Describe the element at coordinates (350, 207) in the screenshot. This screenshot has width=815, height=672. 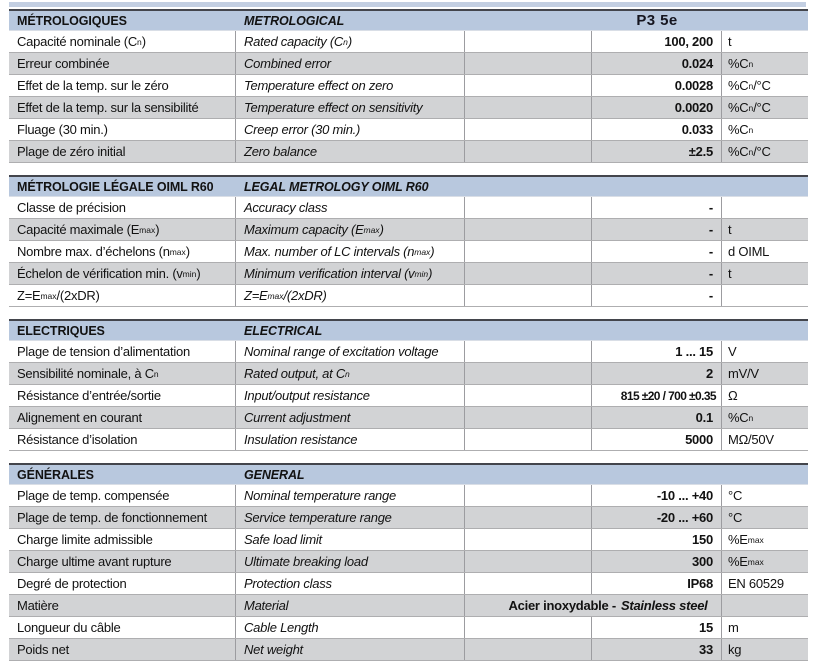
I see `label-en: Accuracy class` at that location.